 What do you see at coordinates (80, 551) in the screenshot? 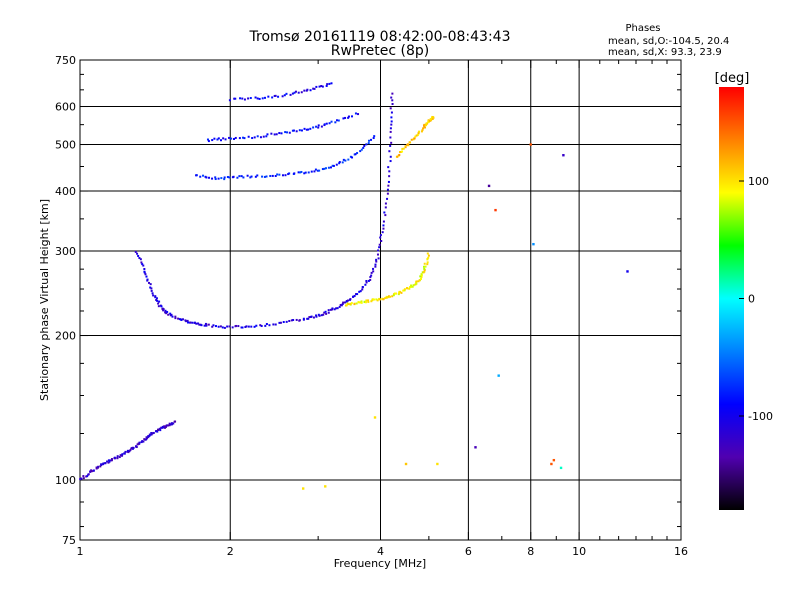
I see `x-tick-label: 1` at bounding box center [80, 551].